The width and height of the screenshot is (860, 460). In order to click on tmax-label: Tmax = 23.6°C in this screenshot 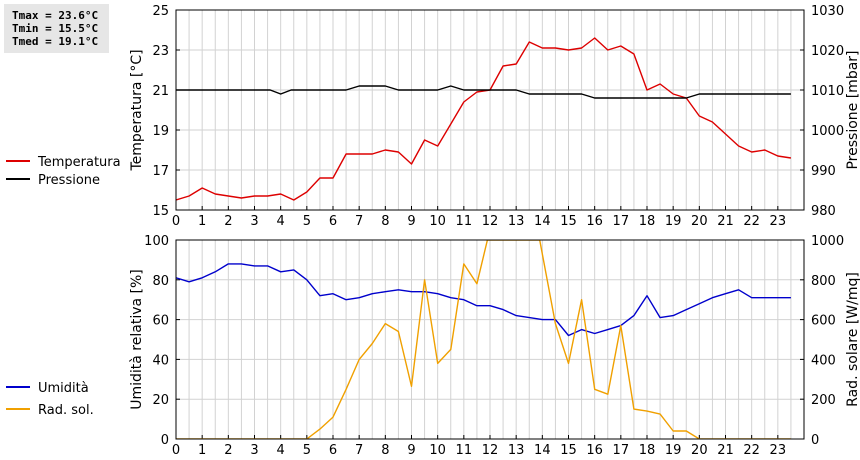, I will do `click(55, 15)`.